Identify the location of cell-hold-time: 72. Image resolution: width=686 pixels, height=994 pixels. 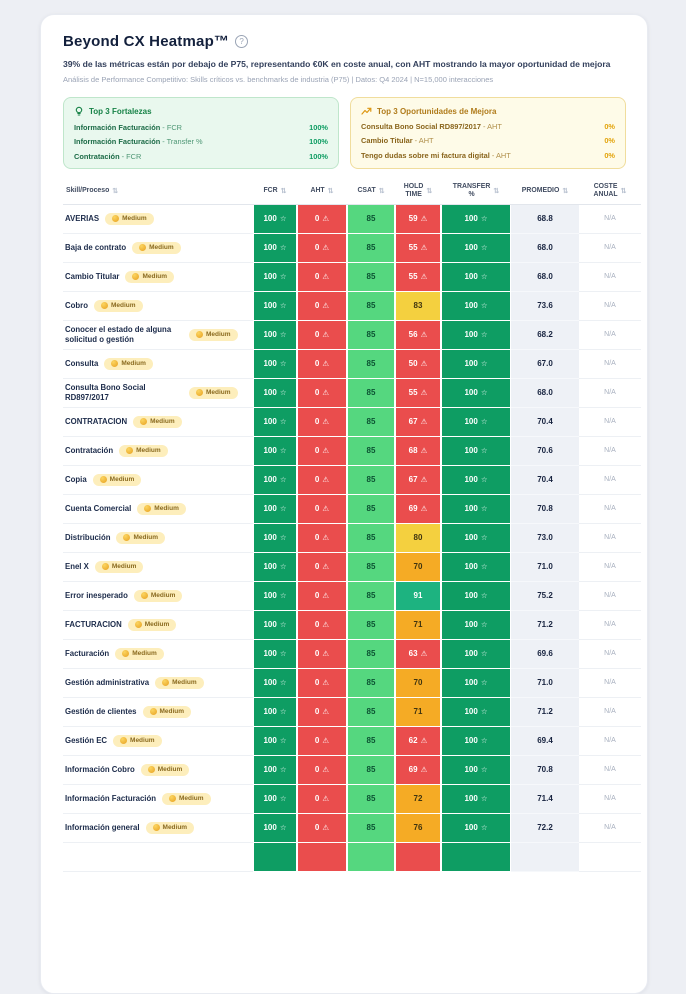
(418, 799).